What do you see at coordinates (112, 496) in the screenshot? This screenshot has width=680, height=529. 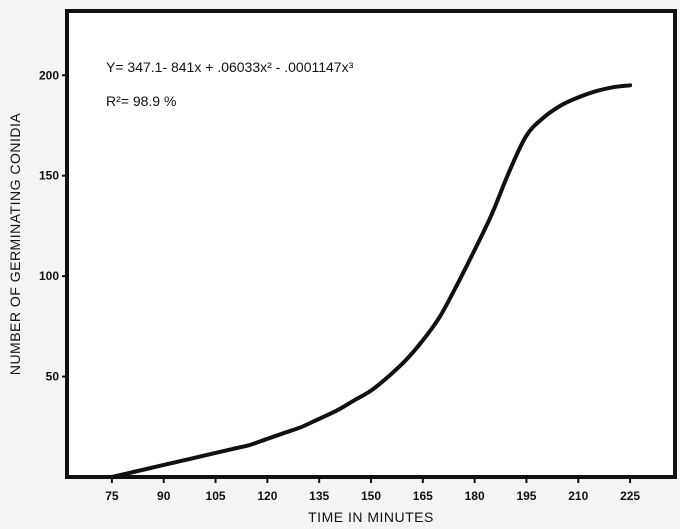 I see `x-tick-label-75: 75` at bounding box center [112, 496].